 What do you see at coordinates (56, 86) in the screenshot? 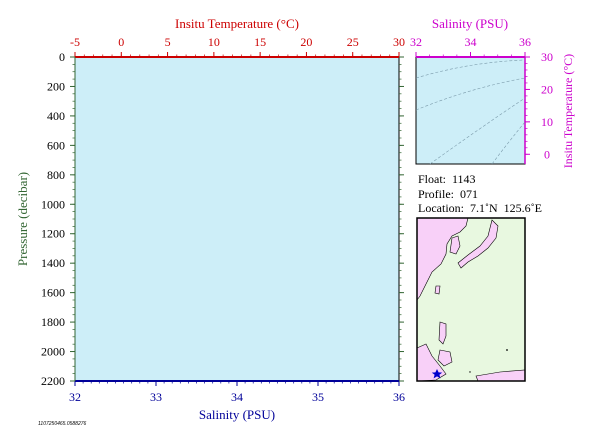
I see `pressure-tick-label: 200` at bounding box center [56, 86].